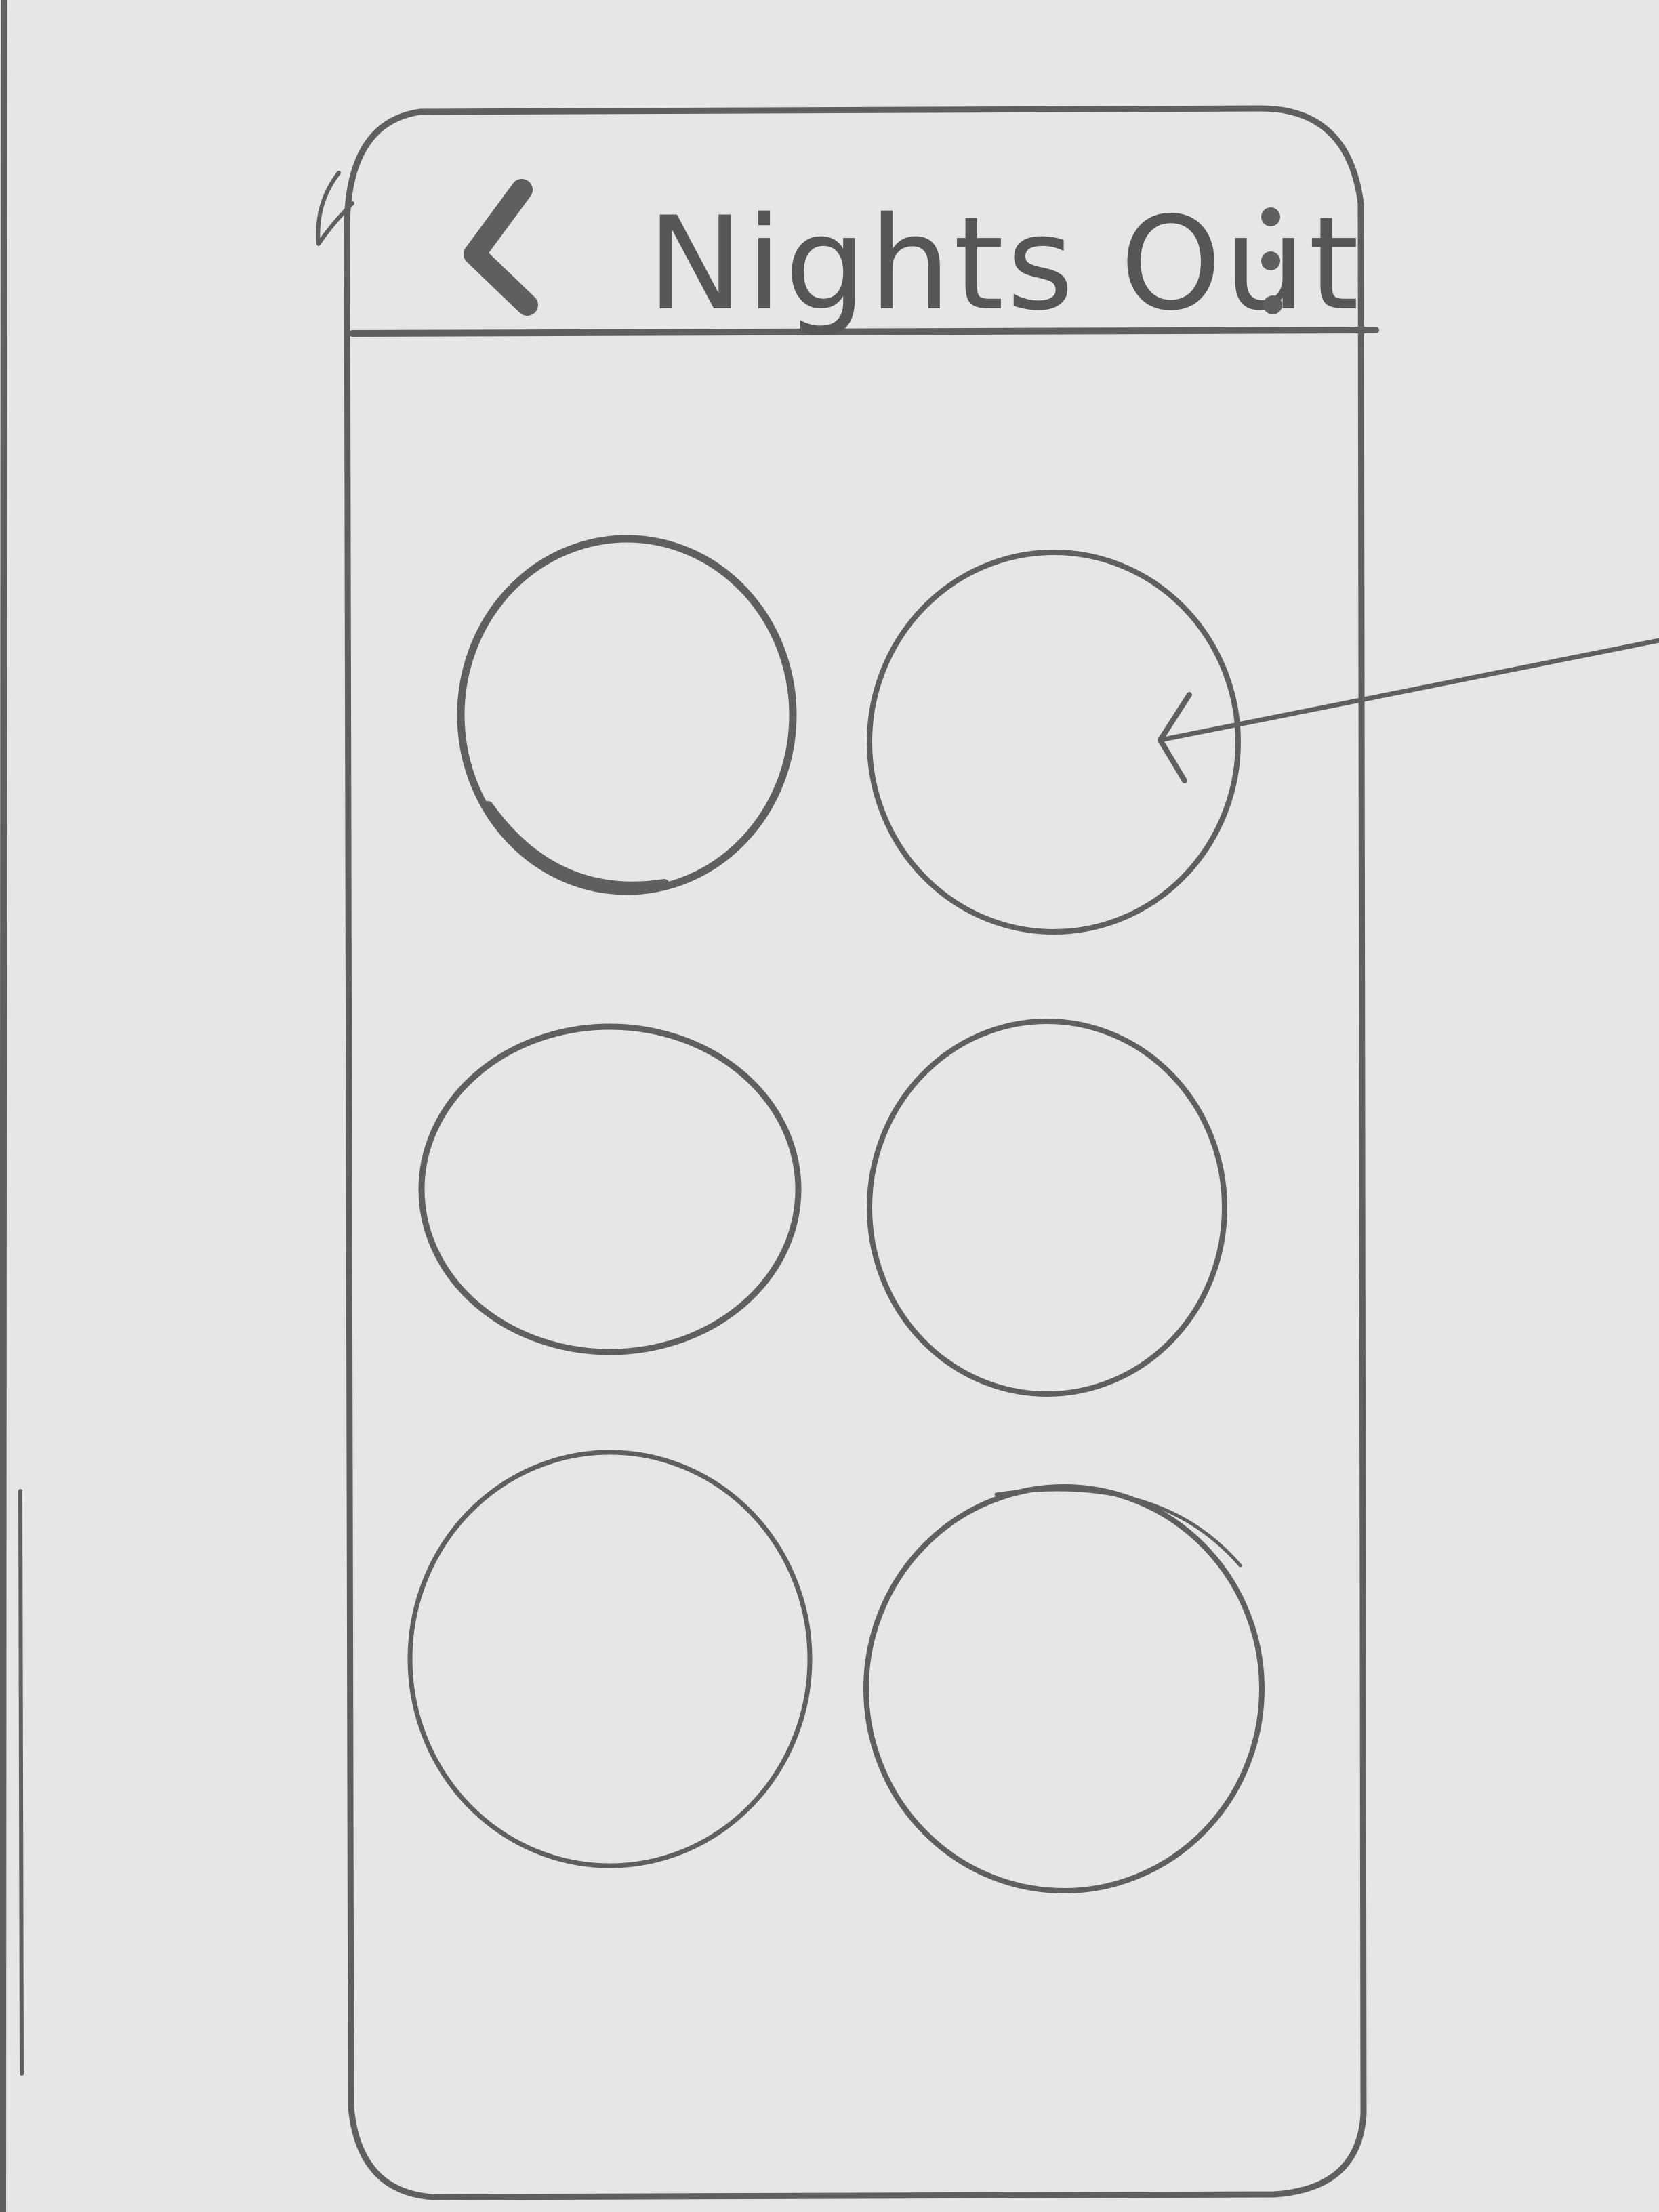 The image size is (1659, 2212). Describe the element at coordinates (864, 332) in the screenshot. I see `header-divider` at that location.